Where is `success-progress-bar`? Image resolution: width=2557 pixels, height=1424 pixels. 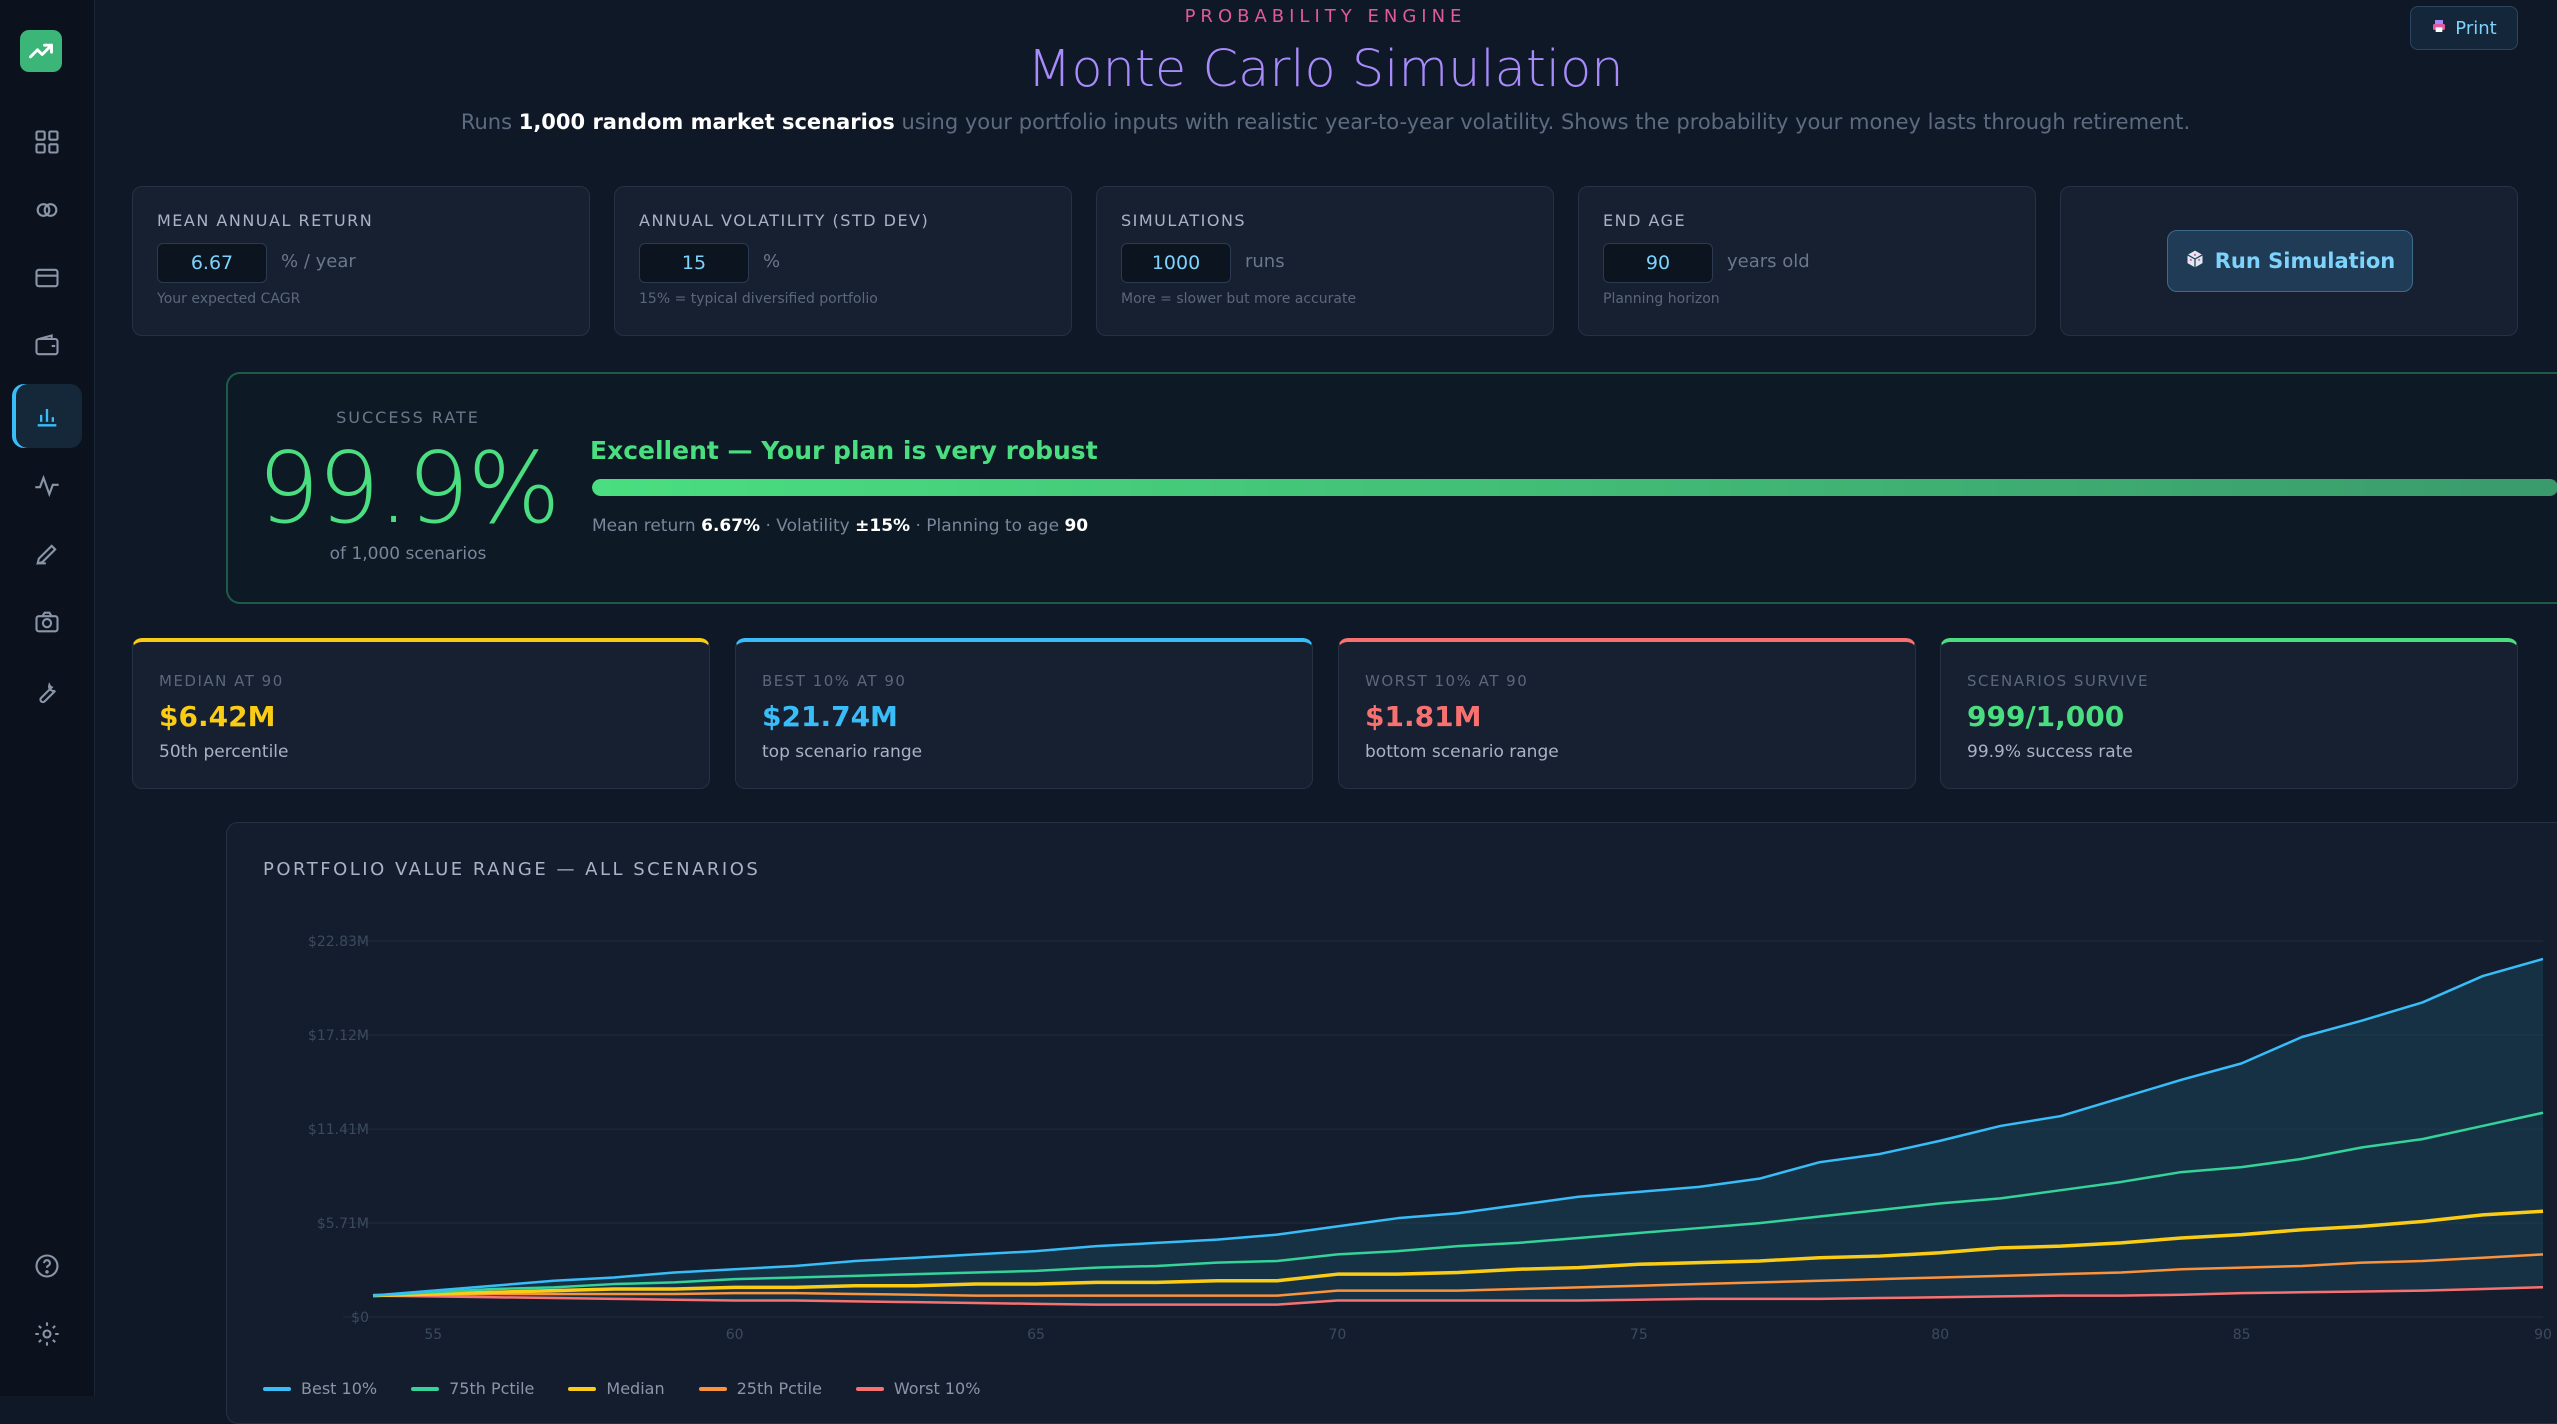
success-progress-bar is located at coordinates (1574, 487).